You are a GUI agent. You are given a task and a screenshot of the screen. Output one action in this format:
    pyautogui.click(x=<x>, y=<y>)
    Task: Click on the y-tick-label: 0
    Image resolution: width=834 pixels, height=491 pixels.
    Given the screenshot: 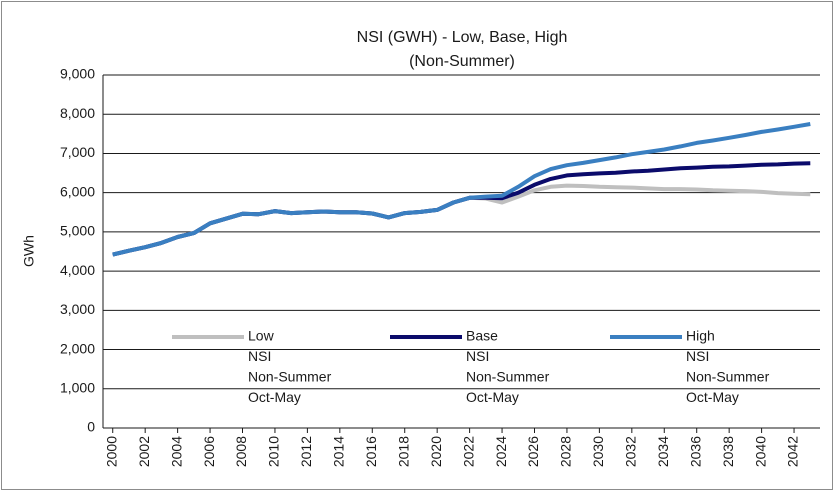 What is the action you would take?
    pyautogui.click(x=91, y=427)
    